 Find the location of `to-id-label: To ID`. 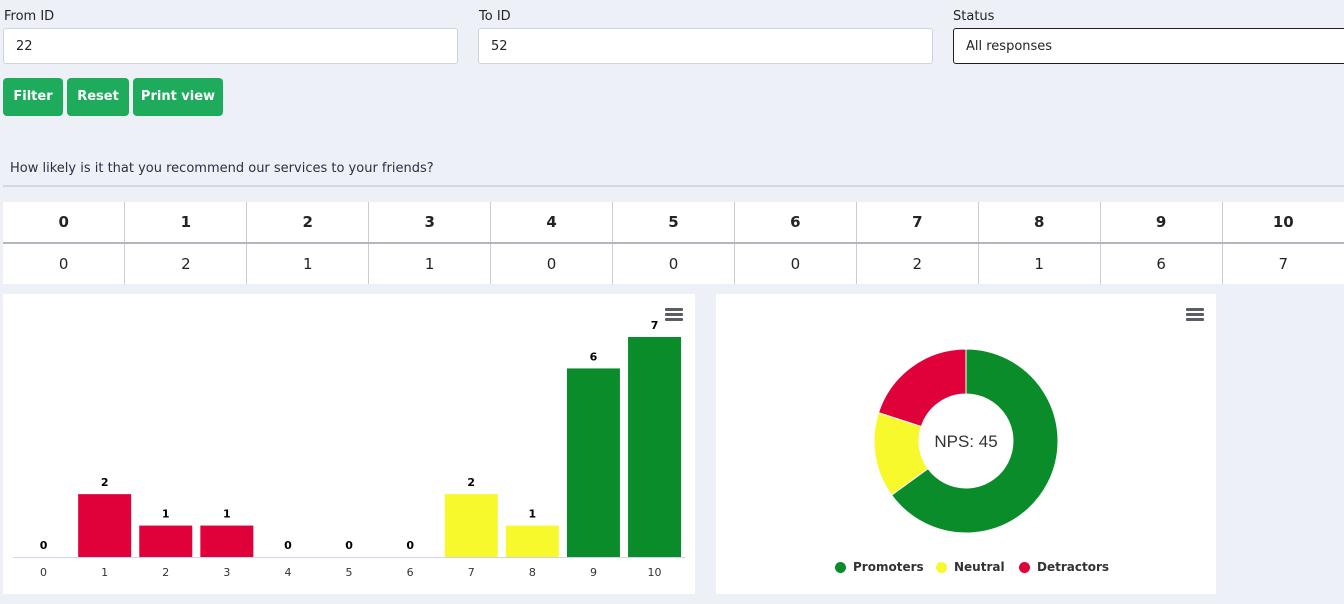

to-id-label: To ID is located at coordinates (495, 16).